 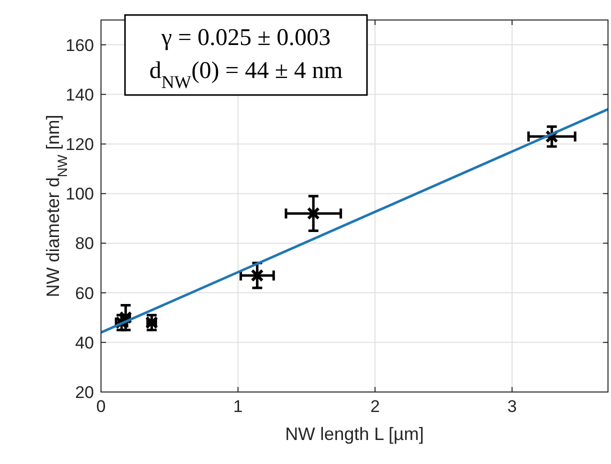 I want to click on y-tick-label: 140, so click(x=80, y=94).